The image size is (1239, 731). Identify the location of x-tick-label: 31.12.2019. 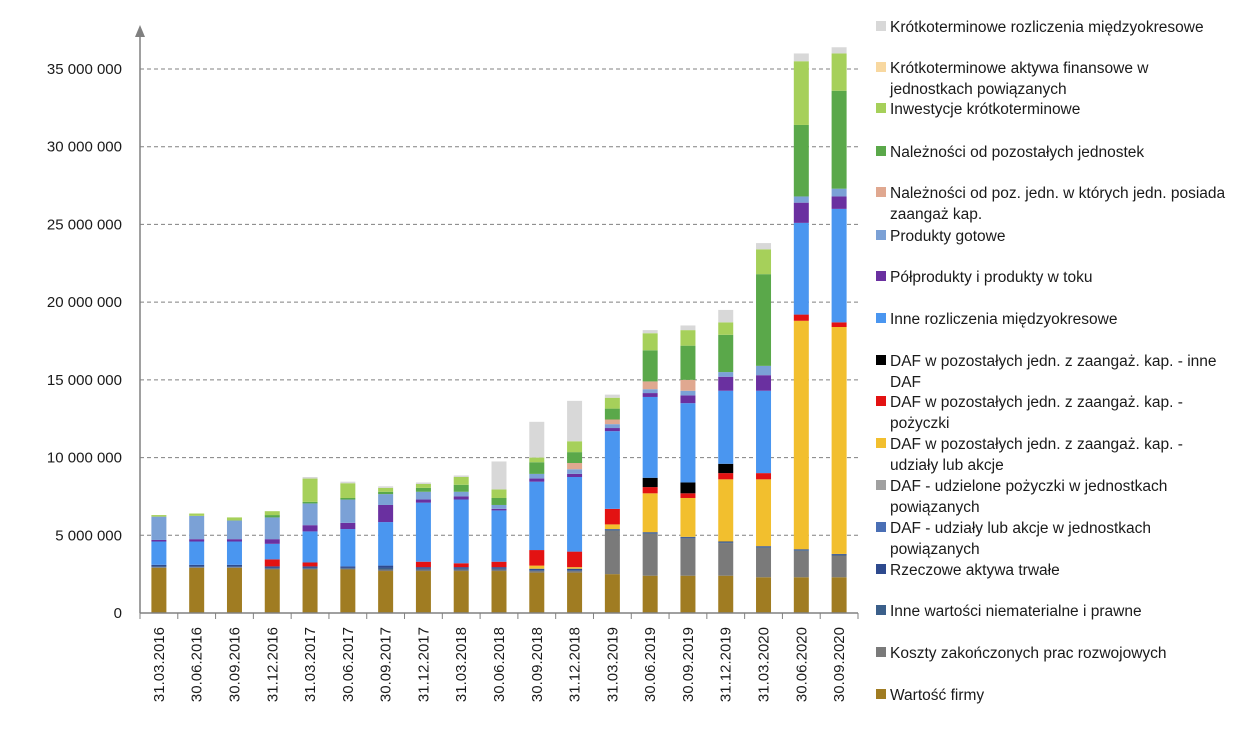
(726, 664).